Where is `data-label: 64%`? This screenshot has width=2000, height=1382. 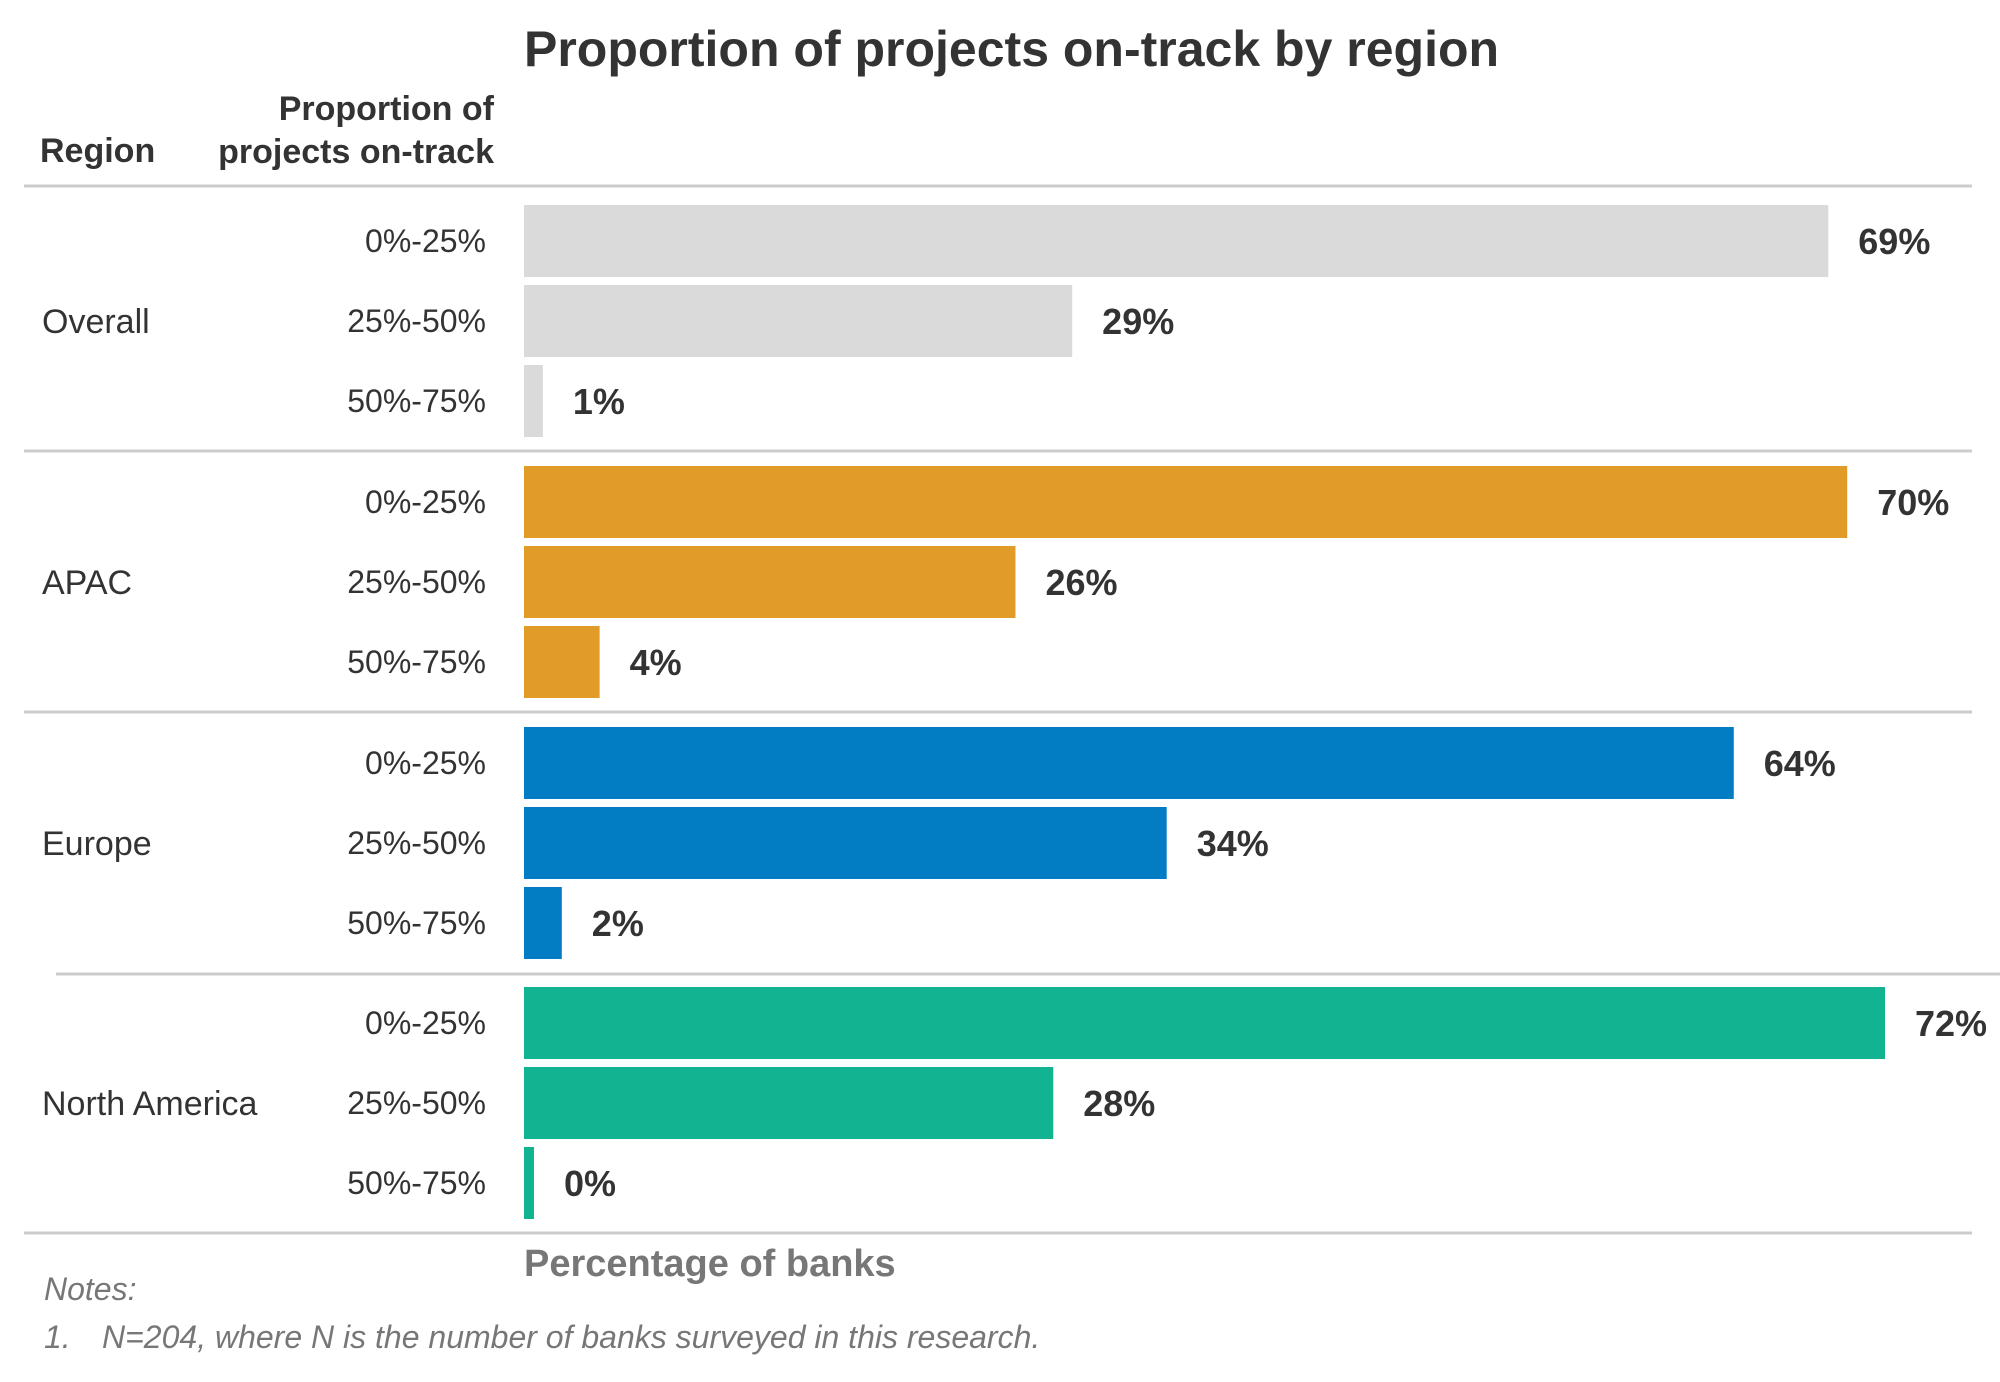 data-label: 64% is located at coordinates (1800, 763).